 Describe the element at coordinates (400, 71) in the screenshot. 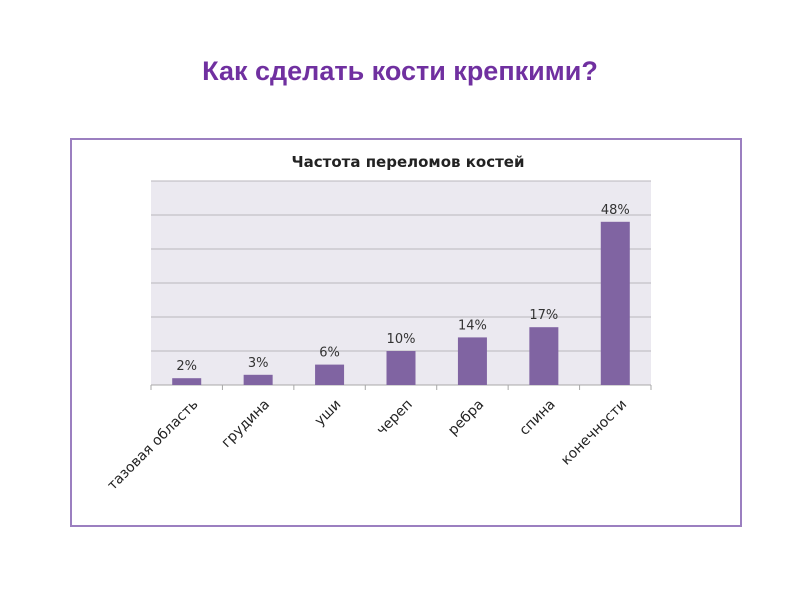

I see `slide-title: Как сделать кости крепкими?` at that location.